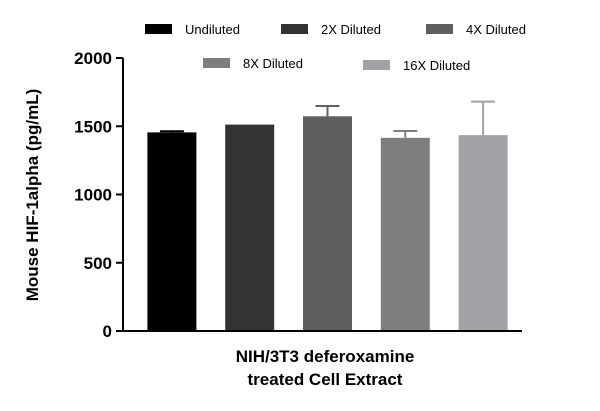 The height and width of the screenshot is (411, 600). What do you see at coordinates (32, 195) in the screenshot?
I see `y-axis-title: Mouse HIF-1alpha (pg/mL)` at bounding box center [32, 195].